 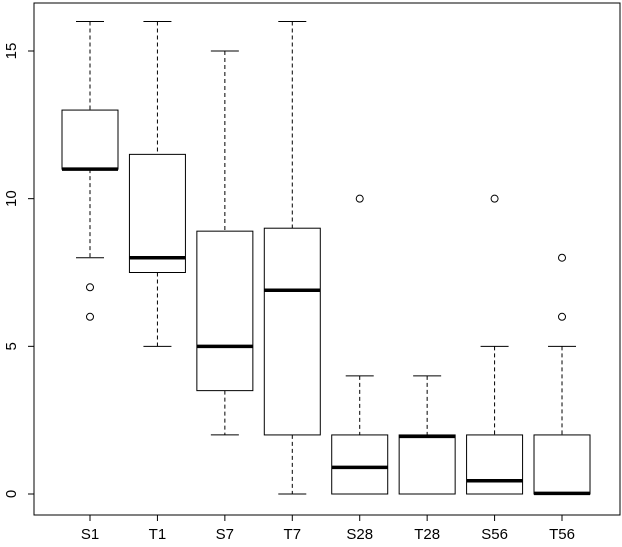 I want to click on y-tick-label: 15, so click(x=11, y=51).